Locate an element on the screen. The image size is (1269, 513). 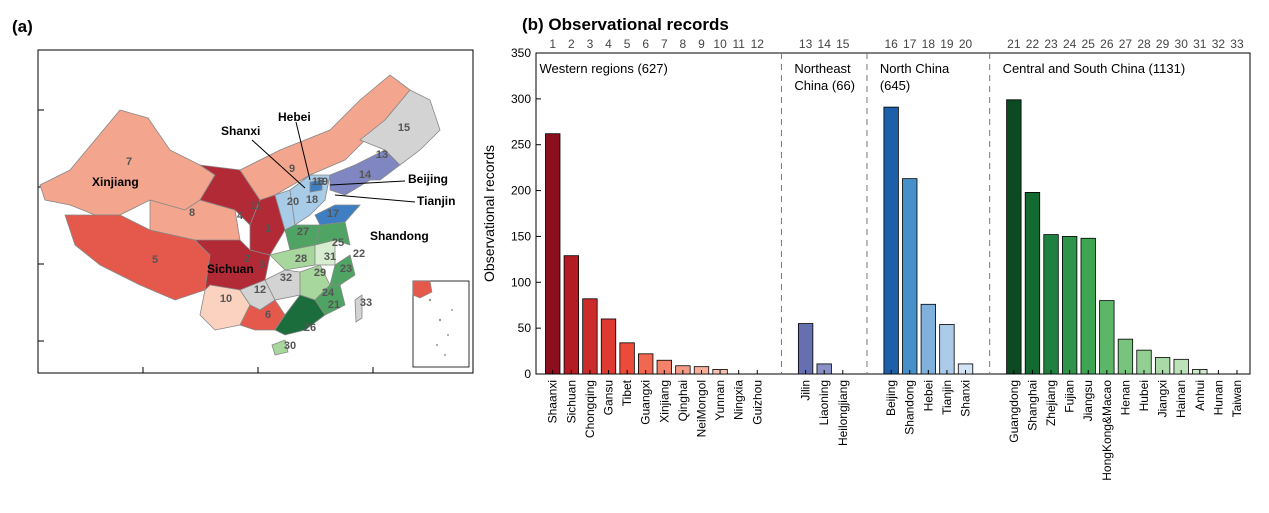
province-number-label: 4 is located at coordinates (240, 216).